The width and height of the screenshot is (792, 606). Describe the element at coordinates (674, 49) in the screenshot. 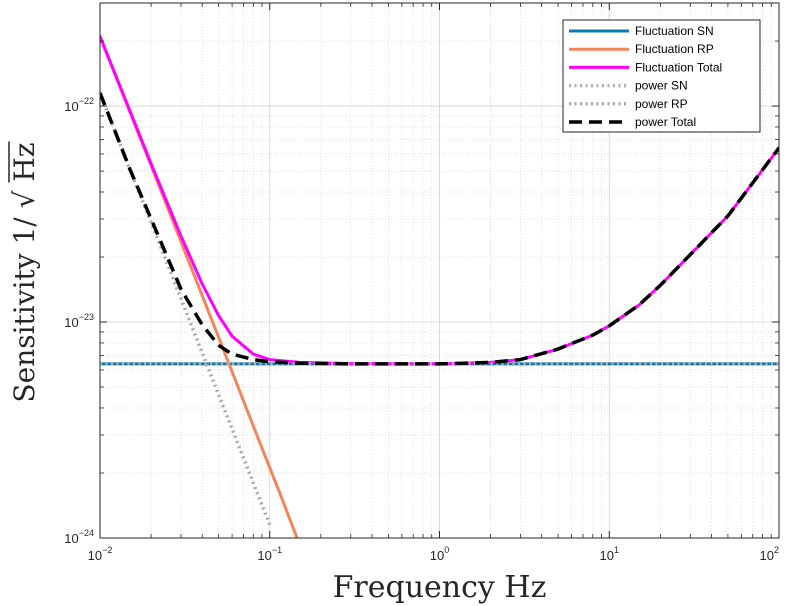

I see `legend-label: Fluctuation RP` at that location.